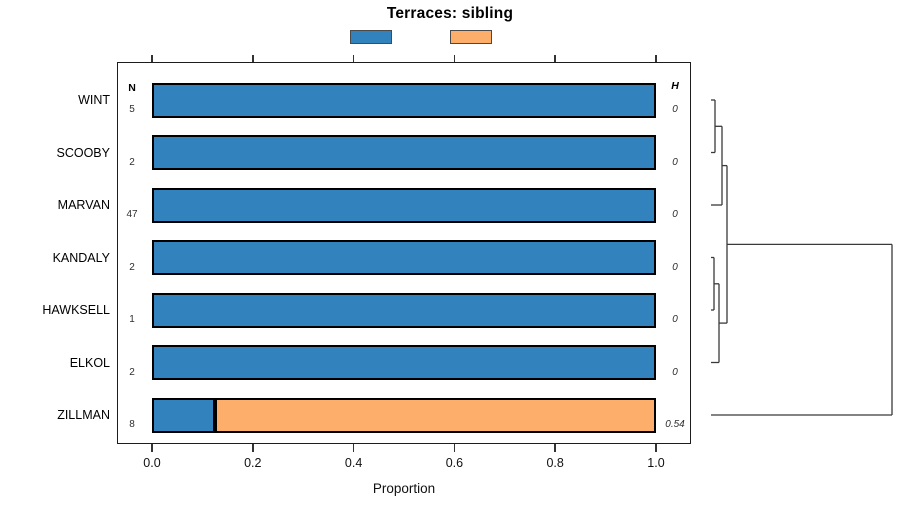  I want to click on category-label-scooby: SCOOBY, so click(83, 152).